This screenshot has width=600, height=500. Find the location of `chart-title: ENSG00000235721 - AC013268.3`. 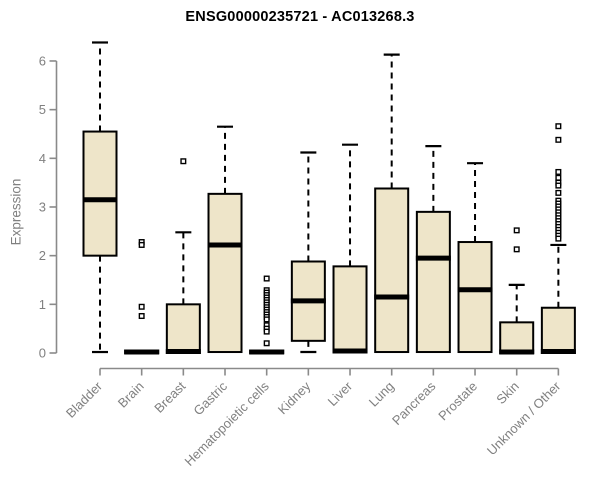

chart-title: ENSG00000235721 - AC013268.3 is located at coordinates (300, 17).